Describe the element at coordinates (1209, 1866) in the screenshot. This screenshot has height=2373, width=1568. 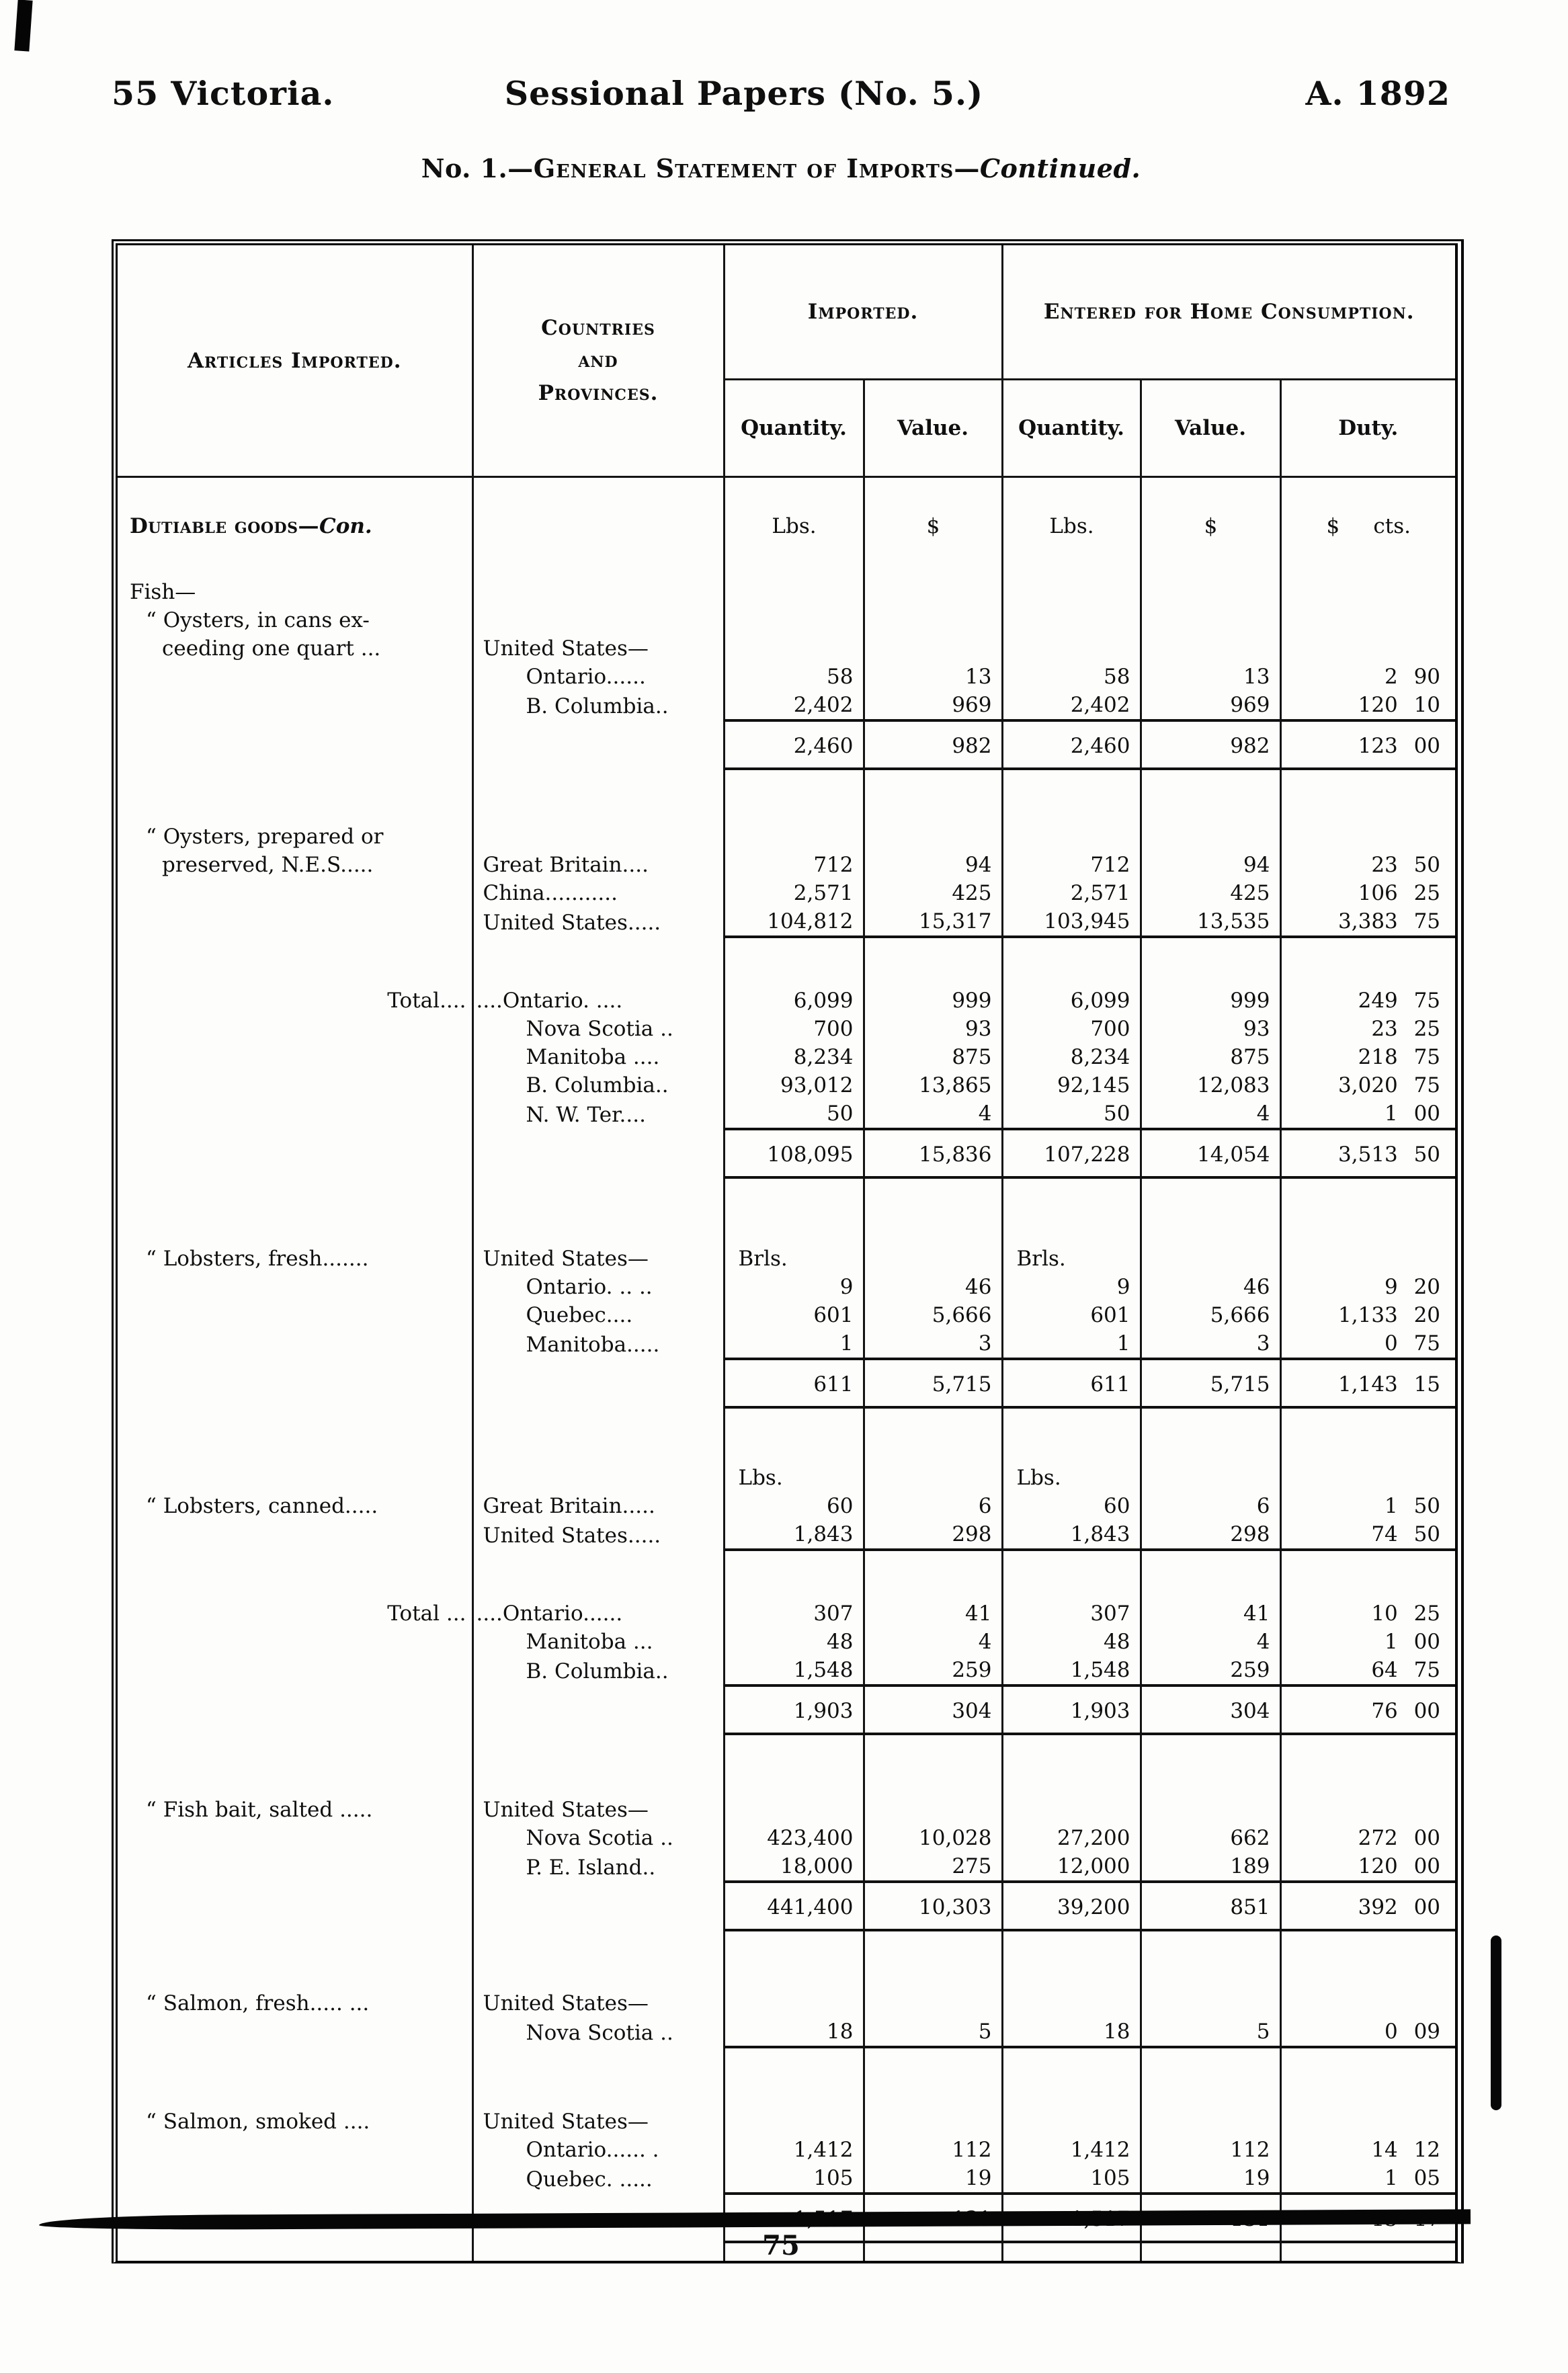
I see `home-value-cell: 189` at that location.